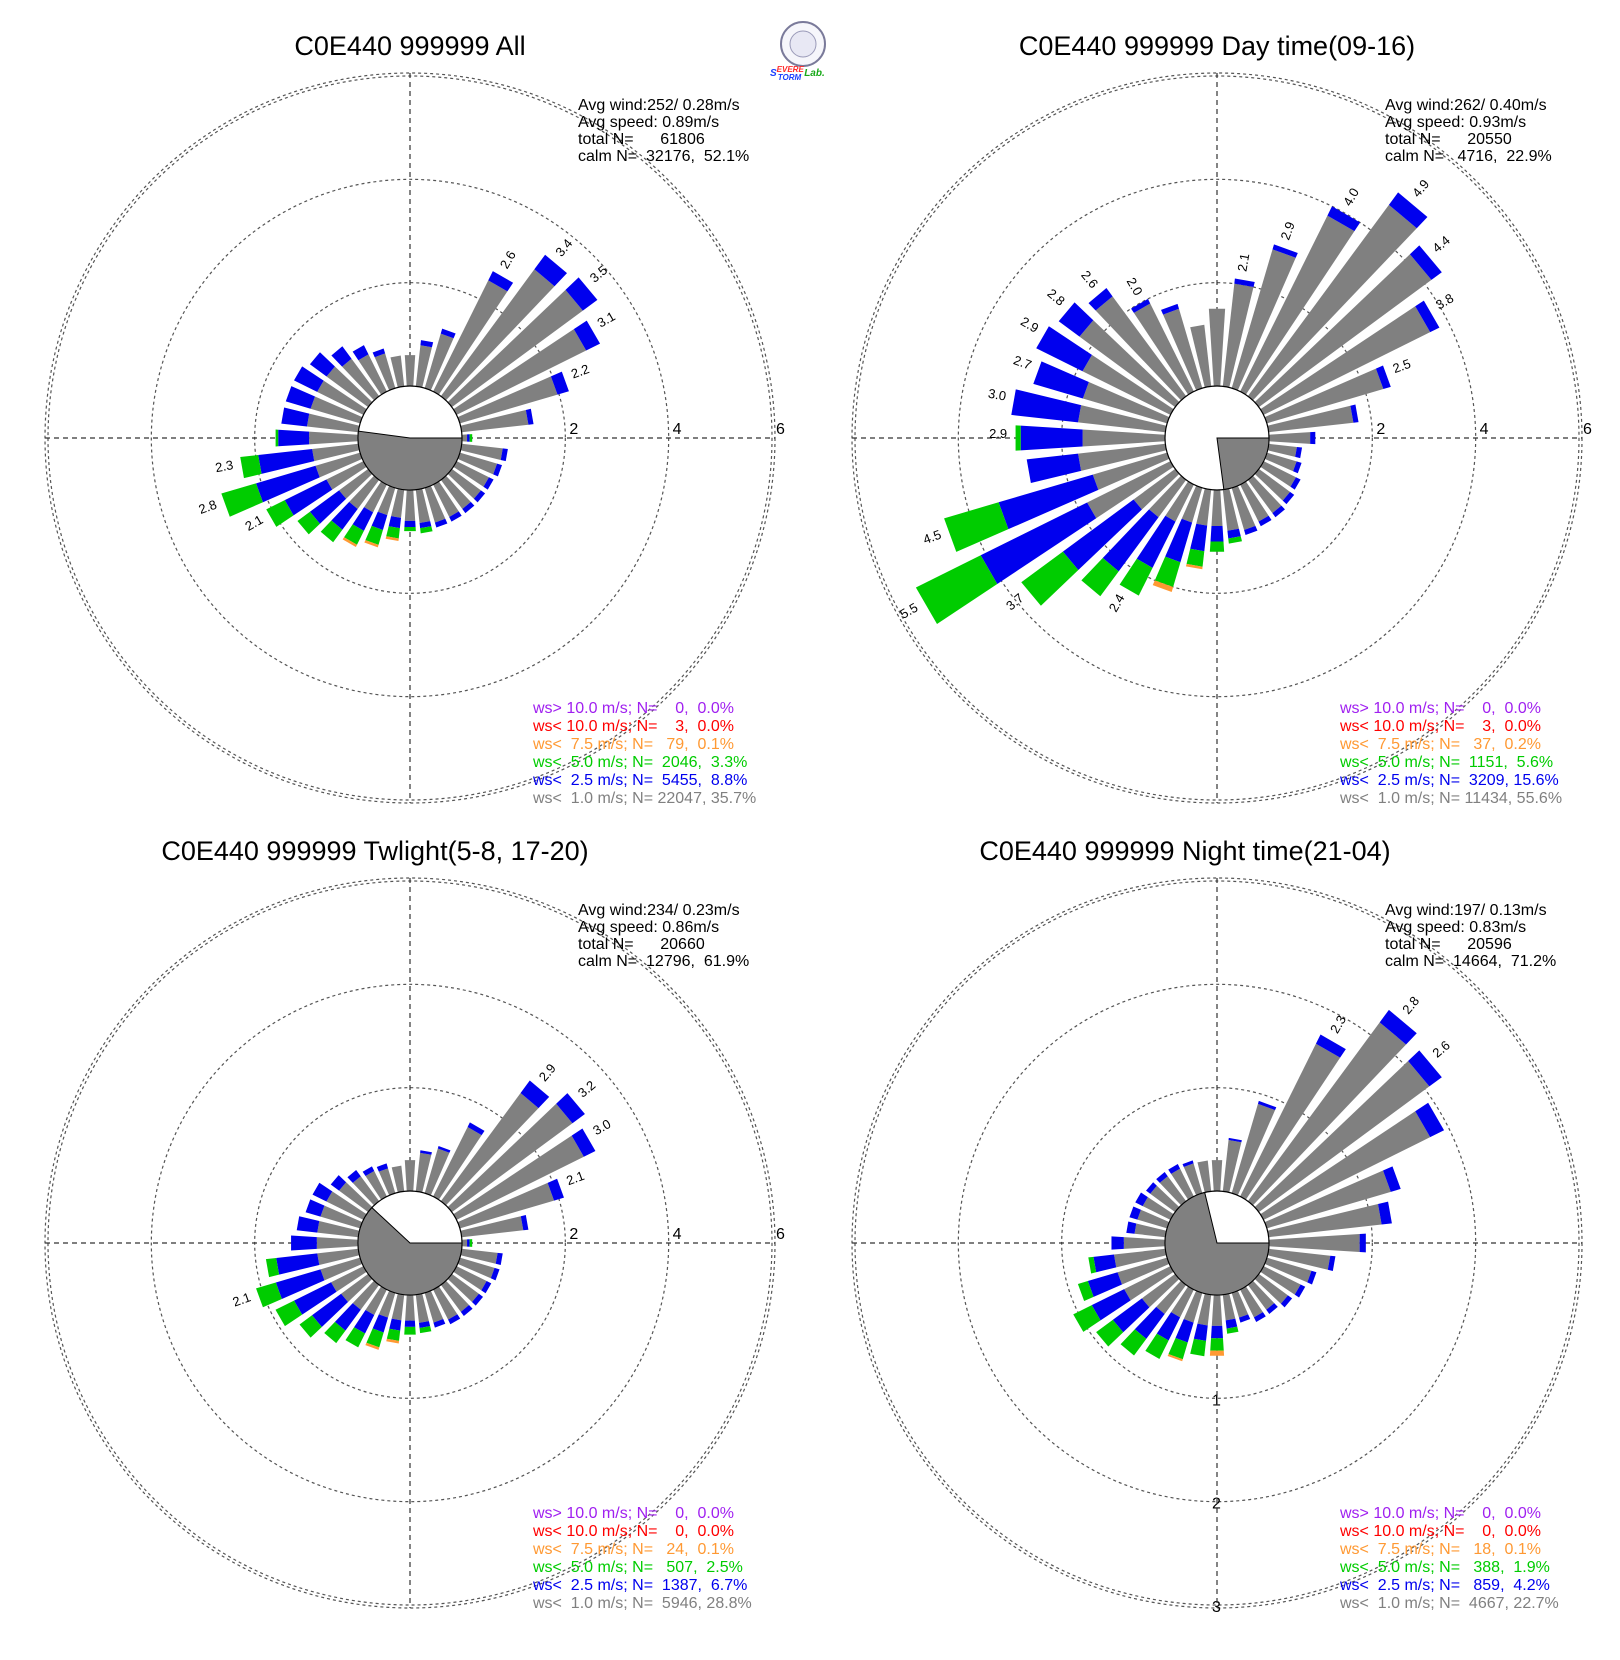 This screenshot has height=1660, width=1620. What do you see at coordinates (1351, 196) in the screenshot?
I see `bar-label: 4.0` at bounding box center [1351, 196].